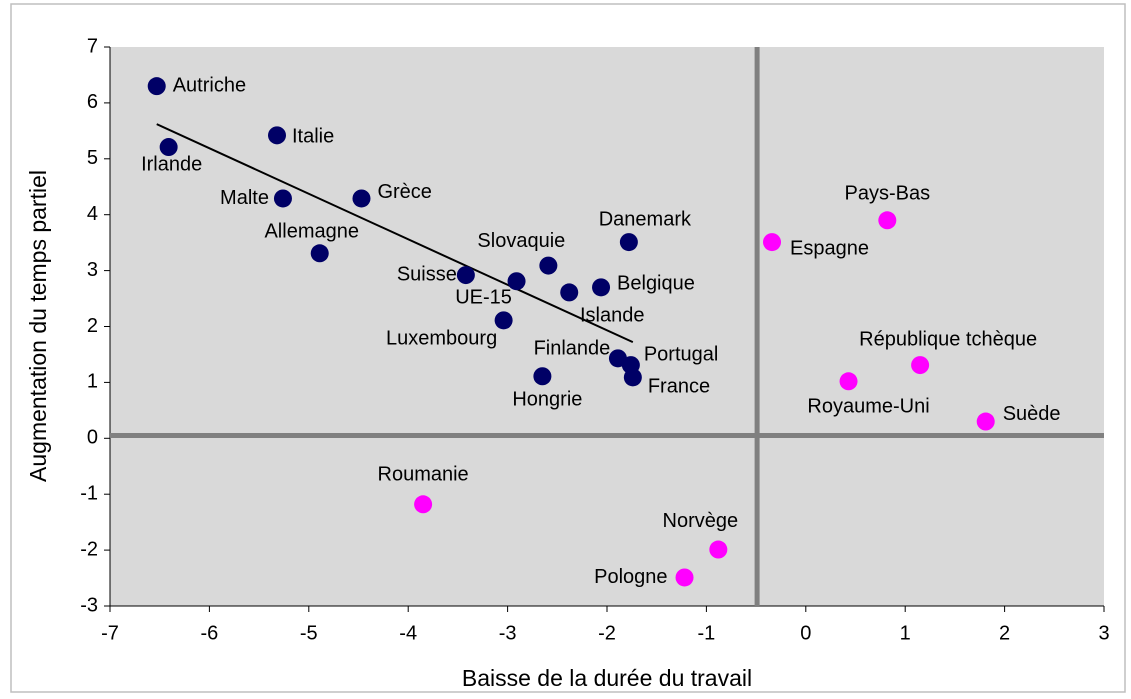 Image resolution: width=1131 pixels, height=699 pixels. What do you see at coordinates (38, 326) in the screenshot?
I see `y-axis-label: Augmentation du temps partiel` at bounding box center [38, 326].